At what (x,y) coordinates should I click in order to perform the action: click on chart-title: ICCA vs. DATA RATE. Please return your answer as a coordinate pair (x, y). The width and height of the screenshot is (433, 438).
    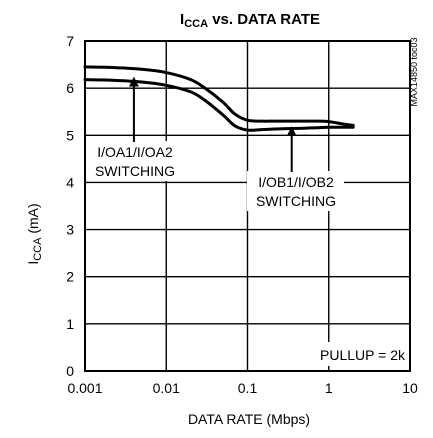
    Looking at the image, I should click on (250, 20).